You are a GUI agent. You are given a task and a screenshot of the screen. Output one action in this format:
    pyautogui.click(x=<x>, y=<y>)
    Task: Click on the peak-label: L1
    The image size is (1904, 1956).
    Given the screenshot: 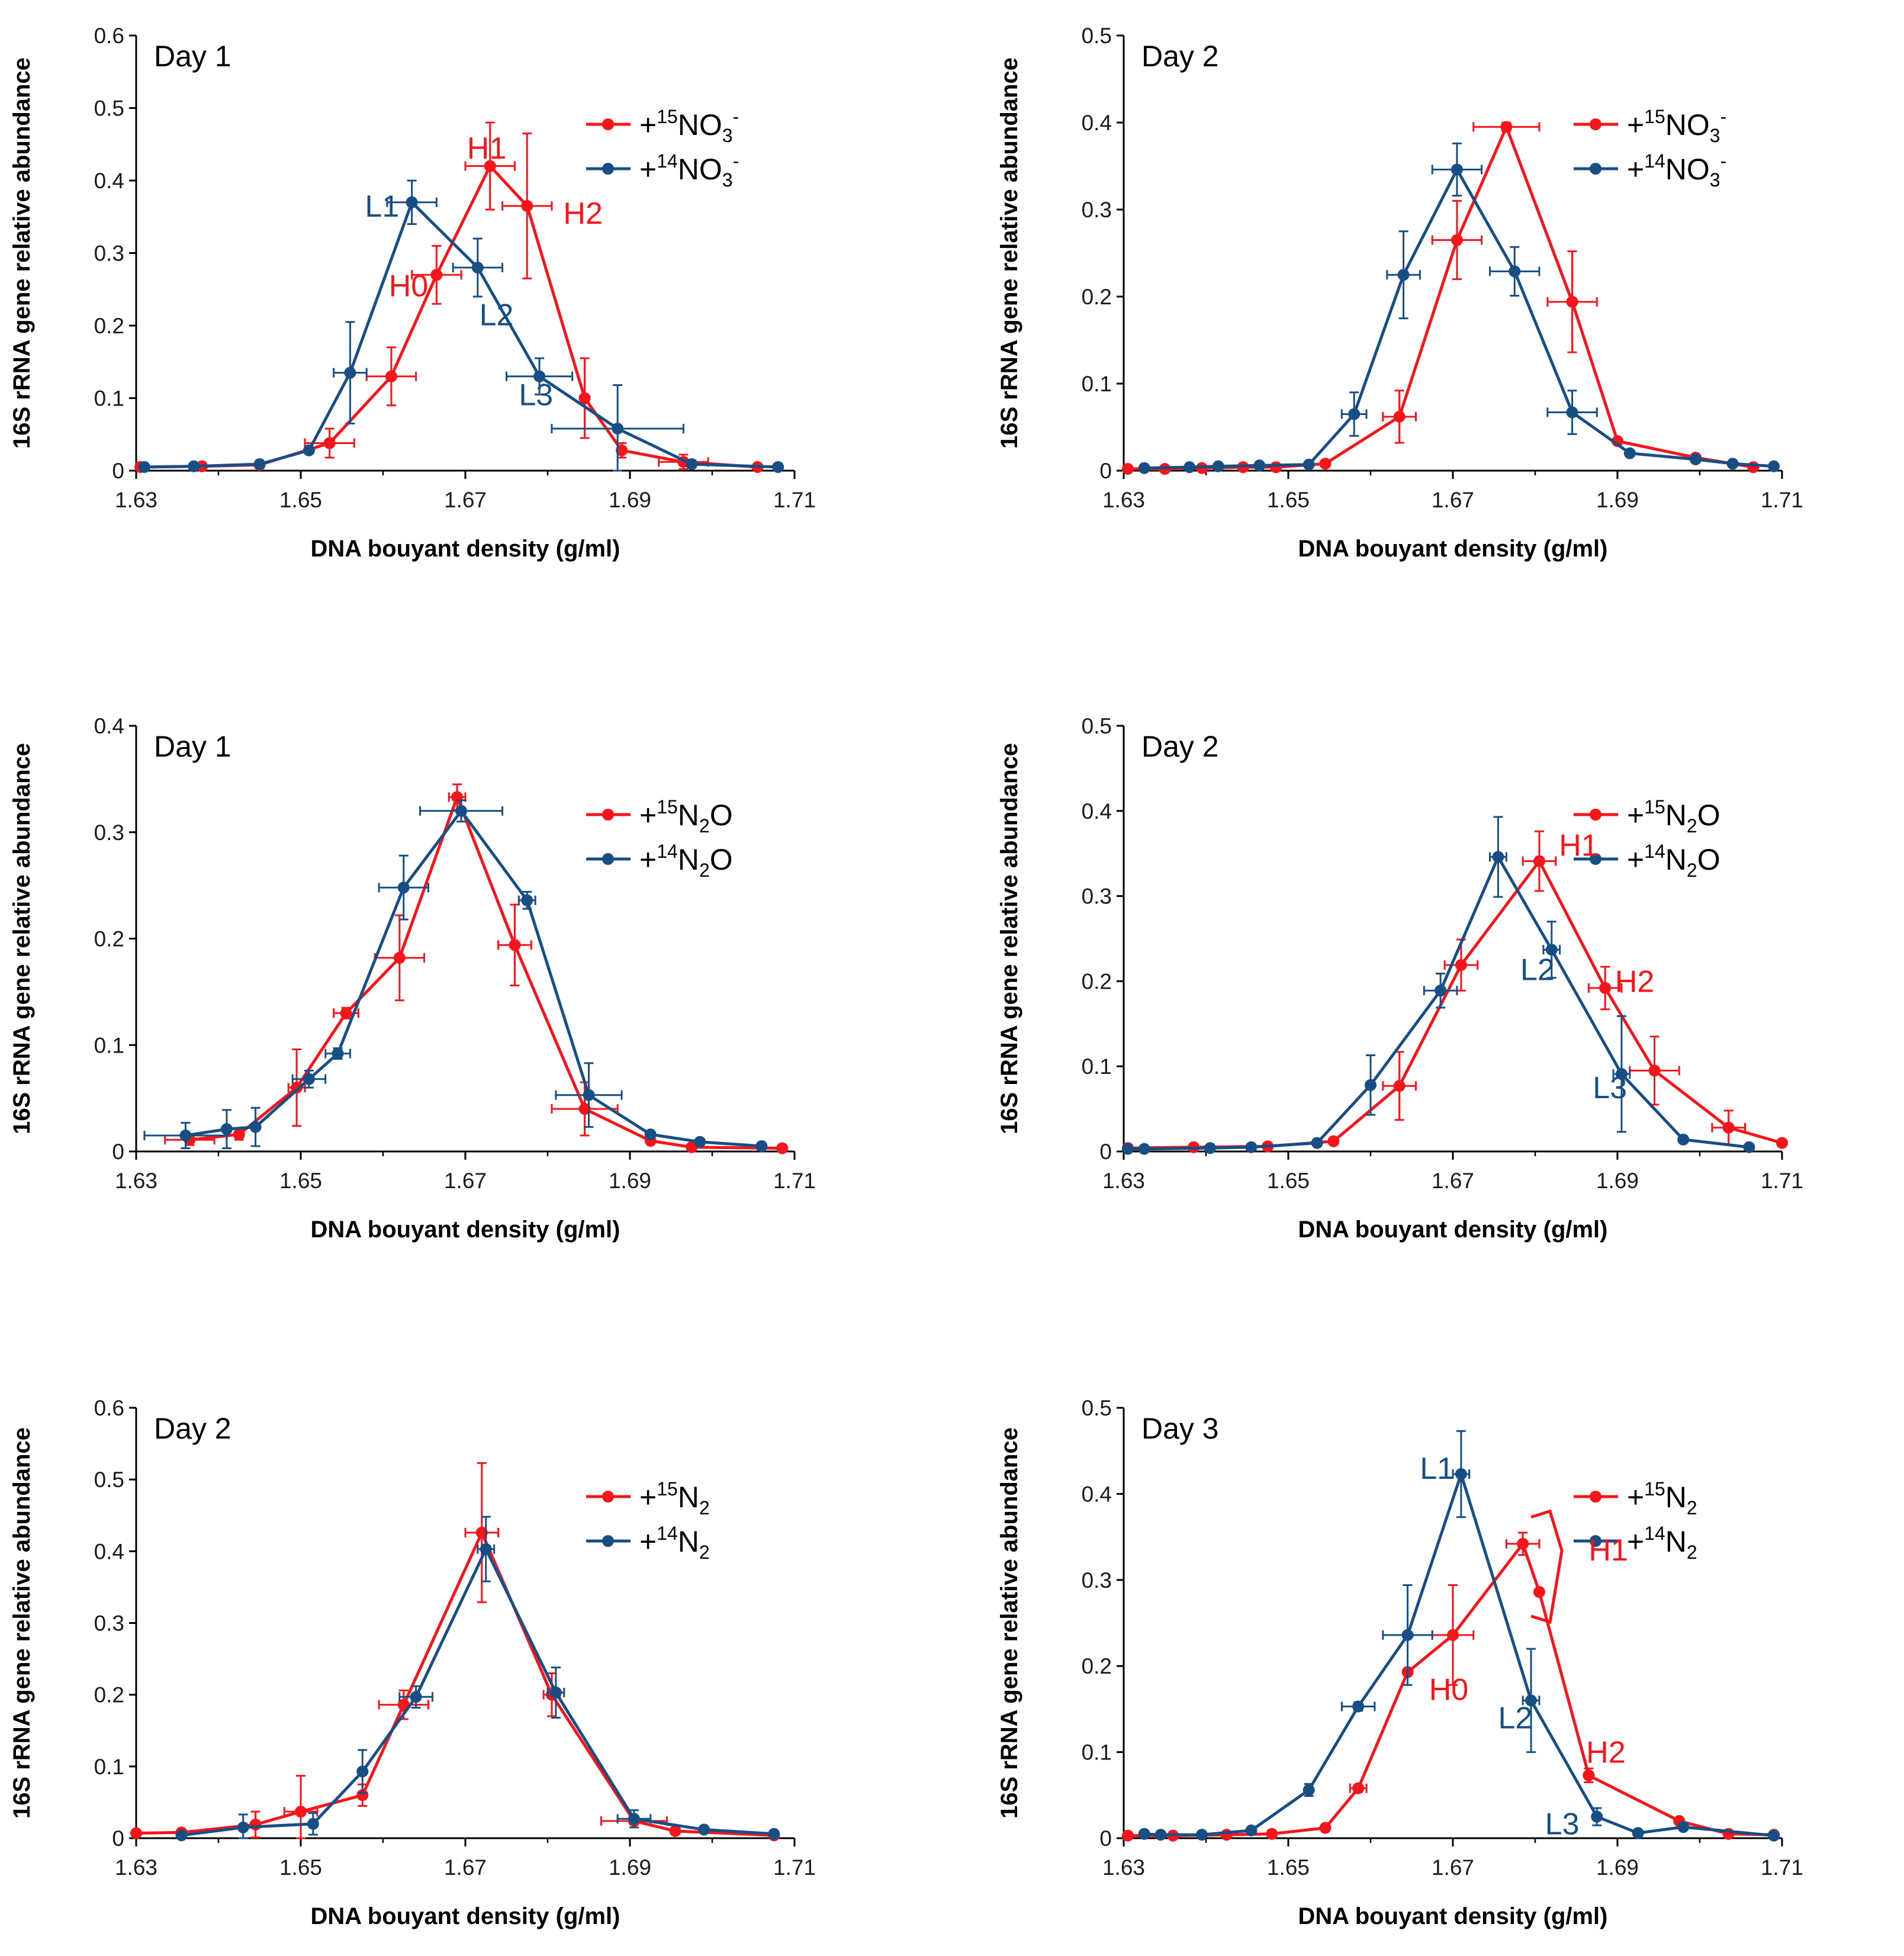 What is the action you would take?
    pyautogui.click(x=382, y=206)
    